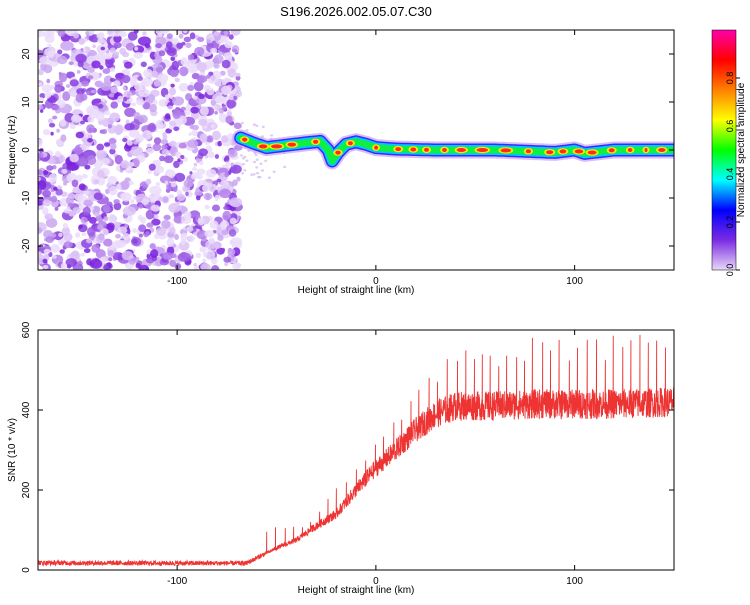 This screenshot has width=750, height=605. I want to click on colorbar-tick-label: 0.4, so click(730, 174).